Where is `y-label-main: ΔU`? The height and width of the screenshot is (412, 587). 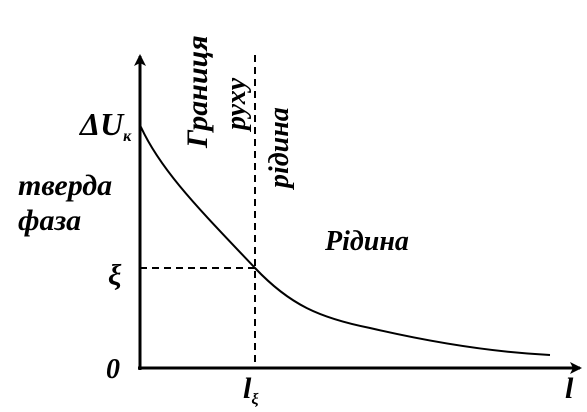 y-label-main: ΔU is located at coordinates (101, 124).